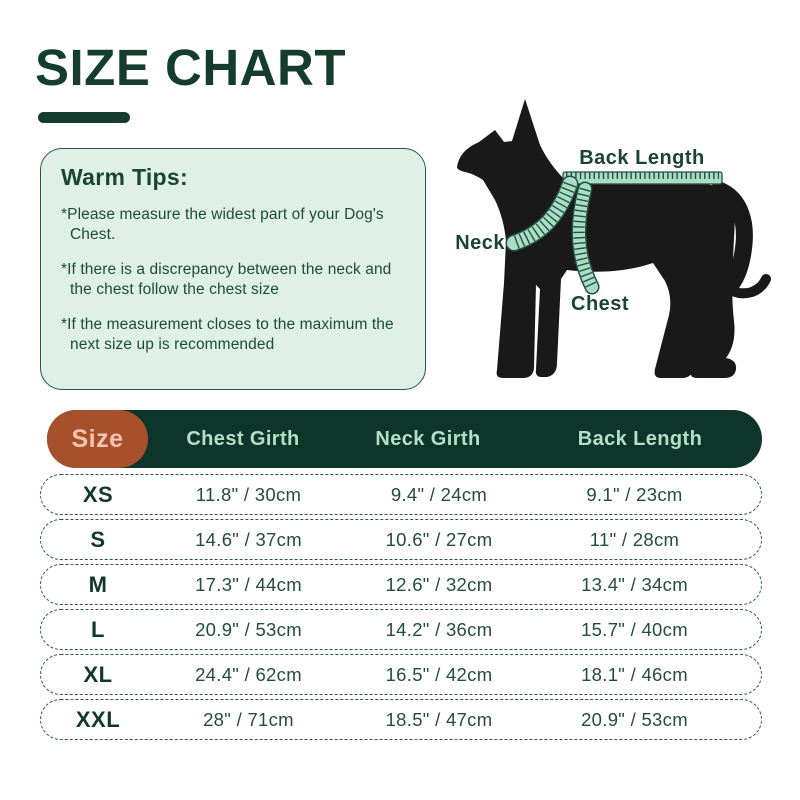 The image size is (800, 800). I want to click on table-row-xxl: XXL 28" / 71cm 18.5" / 47cm 20.9" / 53cm, so click(401, 719).